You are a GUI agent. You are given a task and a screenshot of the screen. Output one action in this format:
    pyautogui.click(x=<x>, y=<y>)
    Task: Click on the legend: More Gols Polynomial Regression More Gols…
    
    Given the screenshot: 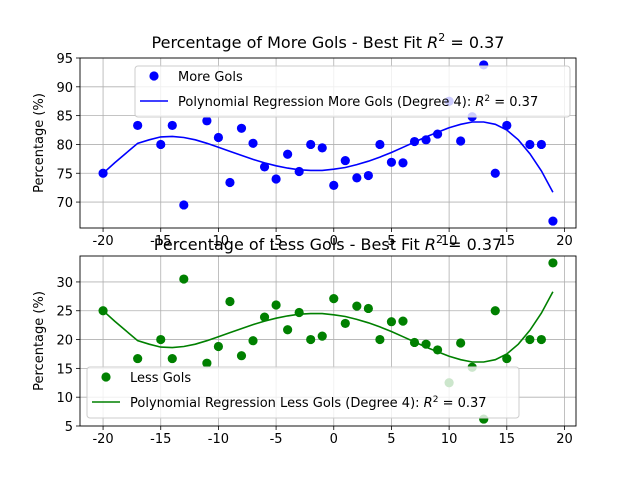 What is the action you would take?
    pyautogui.click(x=352, y=91)
    